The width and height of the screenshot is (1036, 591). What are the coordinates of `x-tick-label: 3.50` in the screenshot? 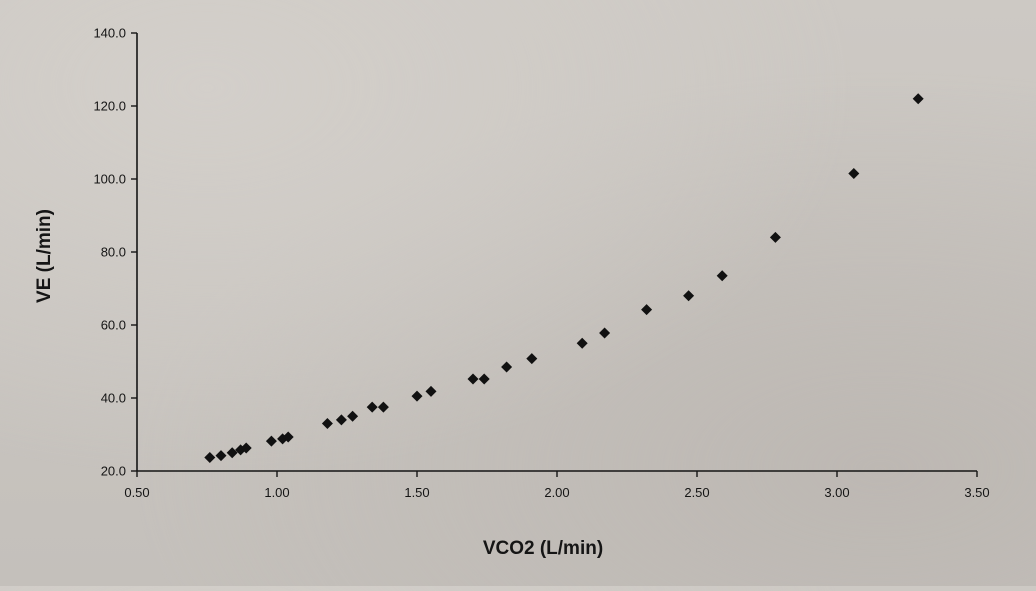 It's located at (976, 492).